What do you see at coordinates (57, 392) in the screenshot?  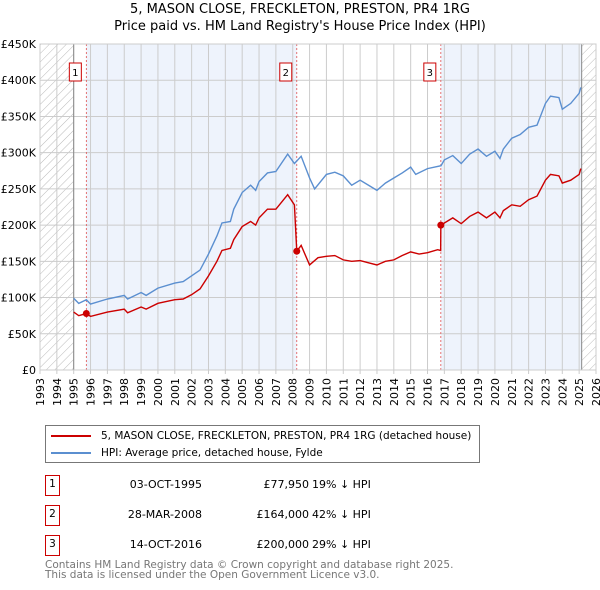 I see `x-tick-label: 1994` at bounding box center [57, 392].